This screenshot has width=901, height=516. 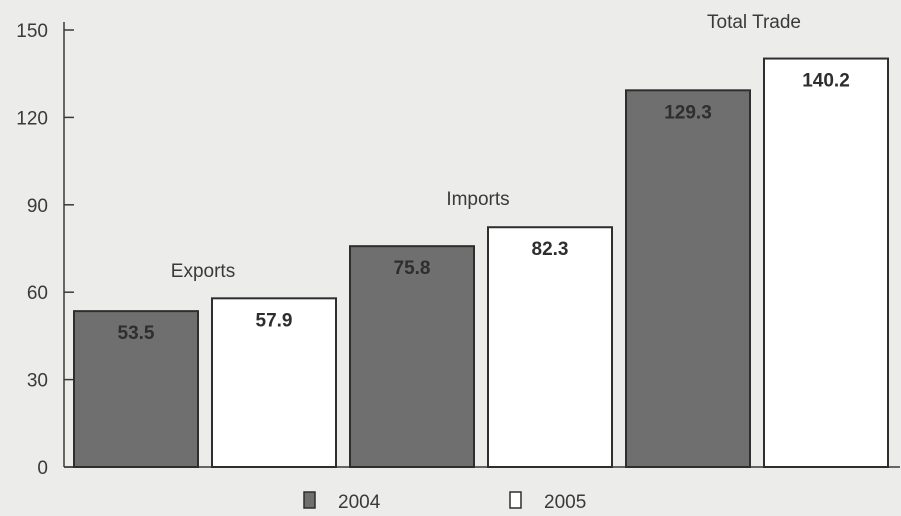 I want to click on legend-swatch-2005, so click(x=515, y=500).